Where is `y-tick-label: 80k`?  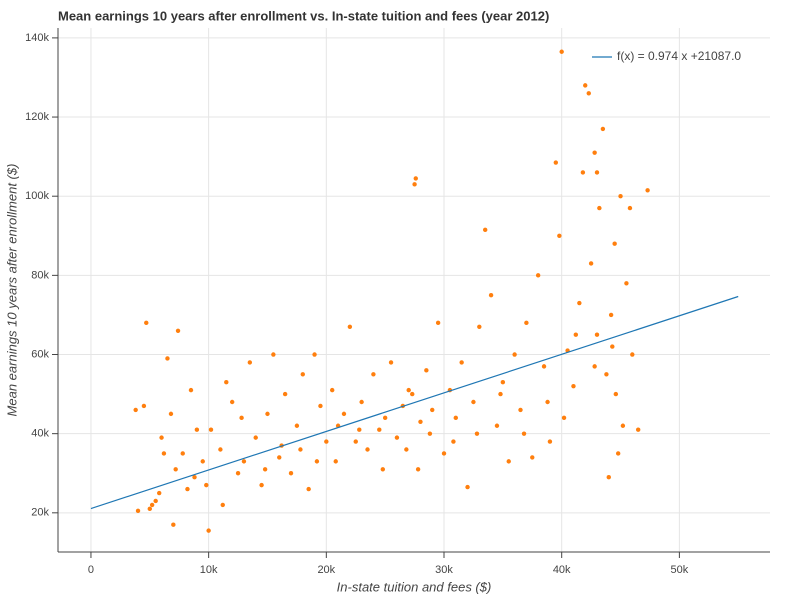
y-tick-label: 80k is located at coordinates (40, 275).